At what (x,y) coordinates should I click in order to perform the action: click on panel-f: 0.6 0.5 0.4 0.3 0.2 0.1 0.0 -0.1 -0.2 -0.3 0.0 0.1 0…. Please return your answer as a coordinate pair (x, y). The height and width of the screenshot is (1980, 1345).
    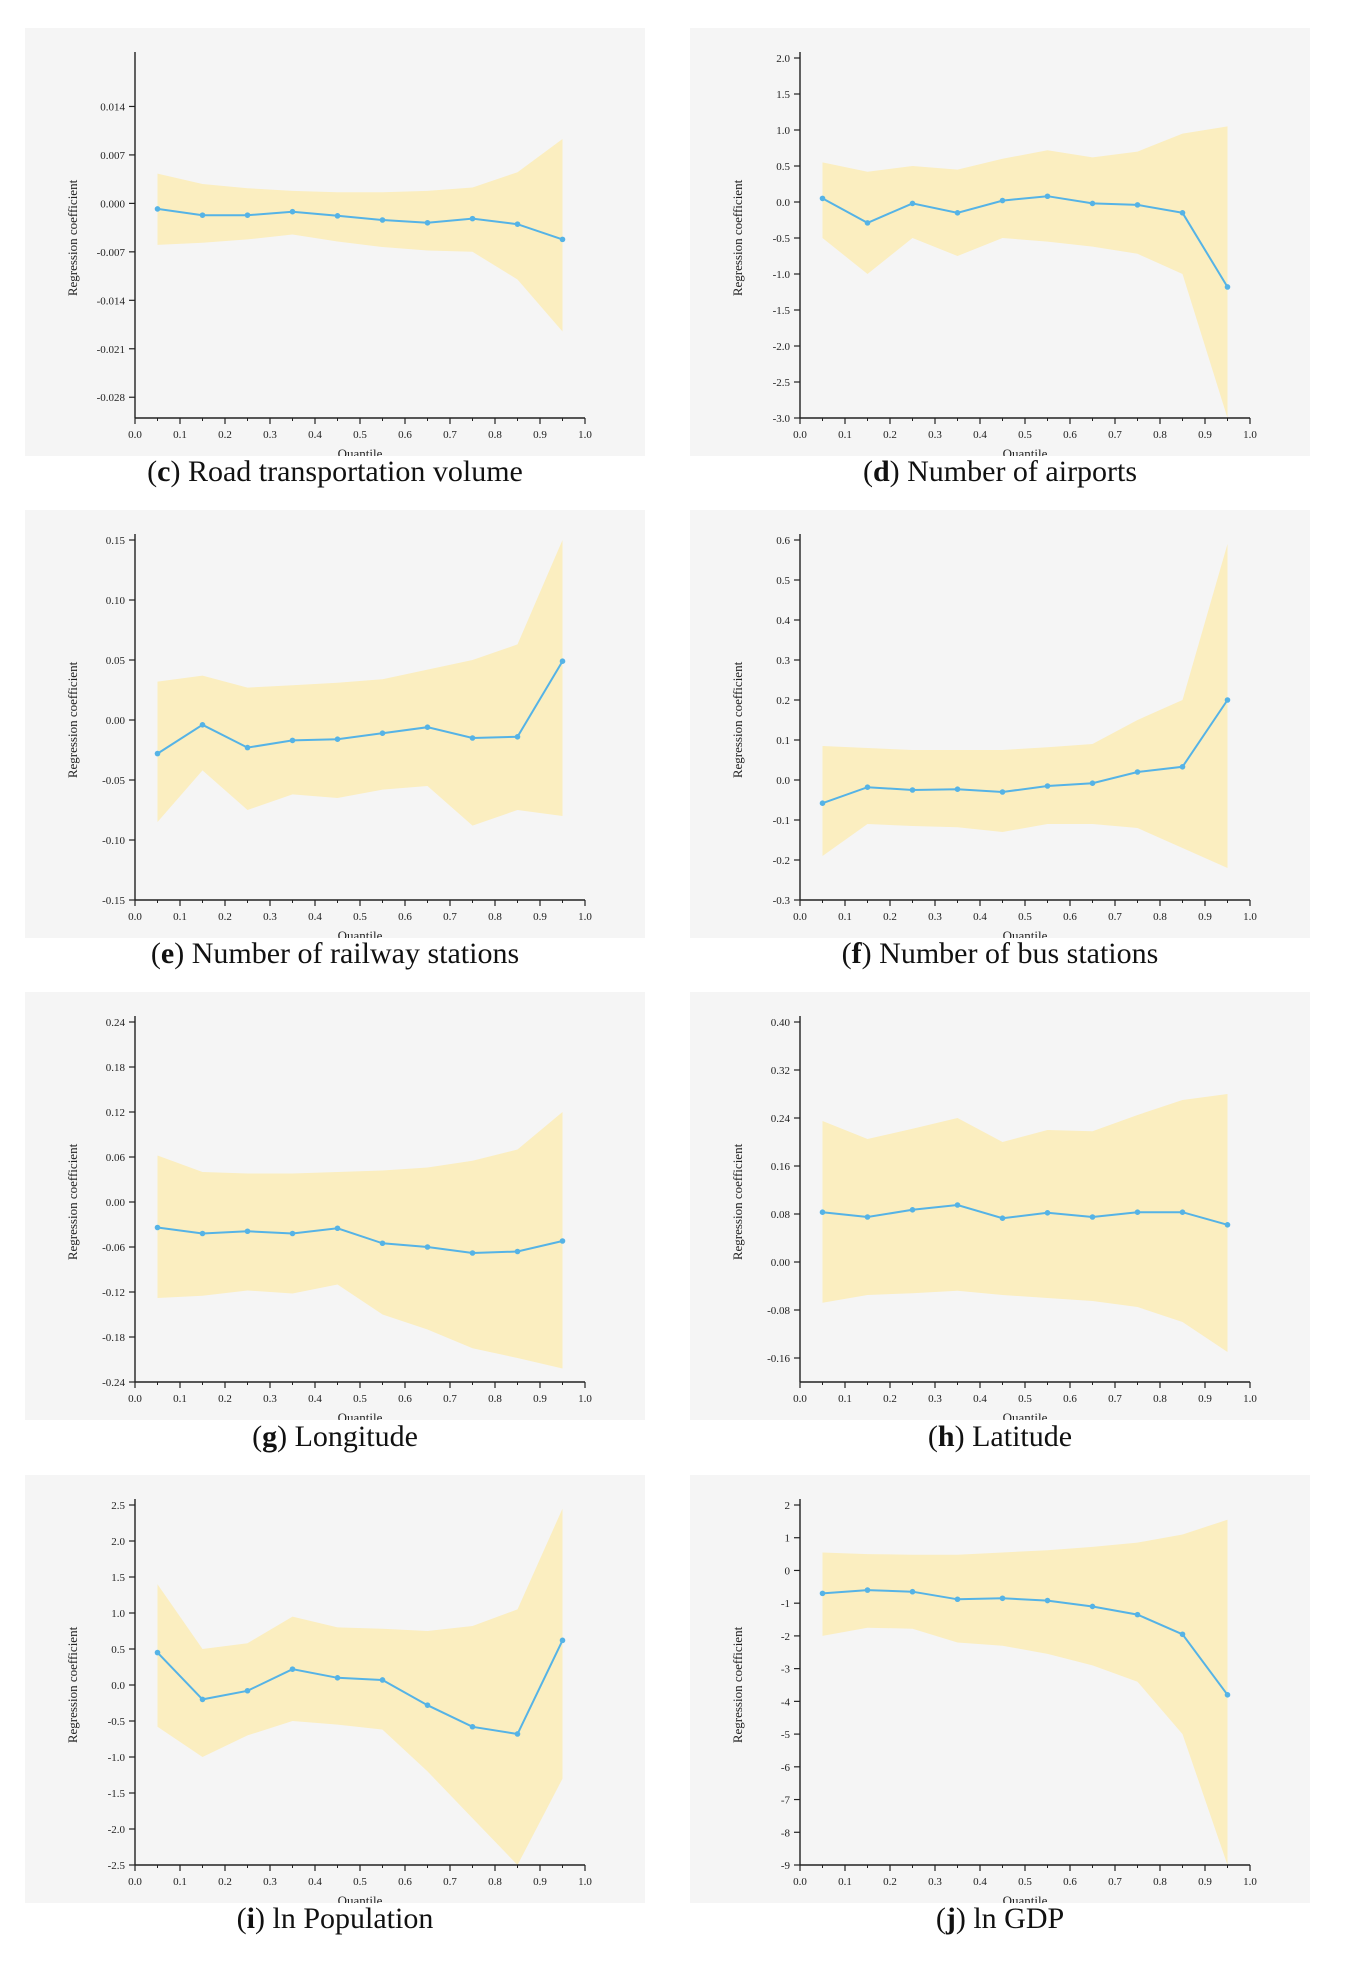
    Looking at the image, I should click on (1000, 730).